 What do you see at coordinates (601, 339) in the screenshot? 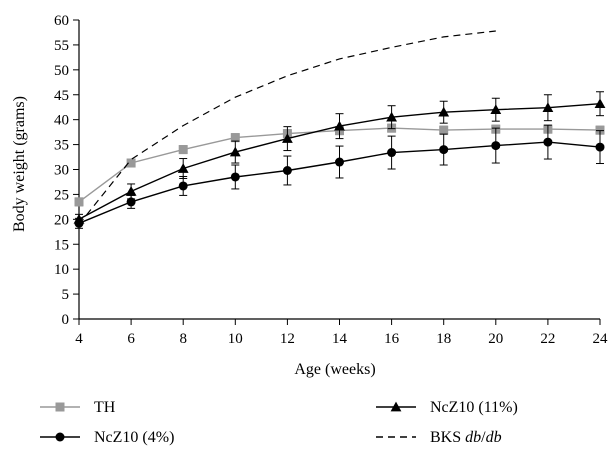
I see `x-tick-label: 24` at bounding box center [601, 339].